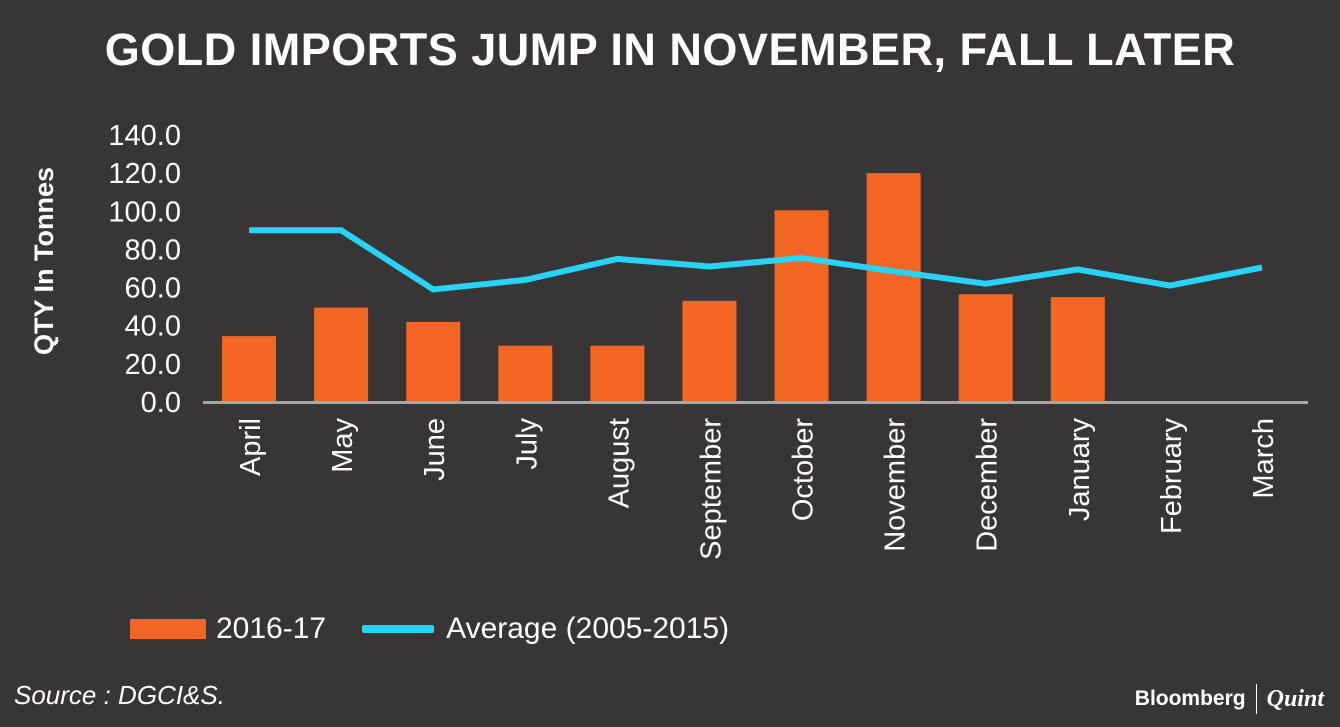 This screenshot has width=1340, height=727. What do you see at coordinates (1264, 458) in the screenshot?
I see `x-tick-label: March` at bounding box center [1264, 458].